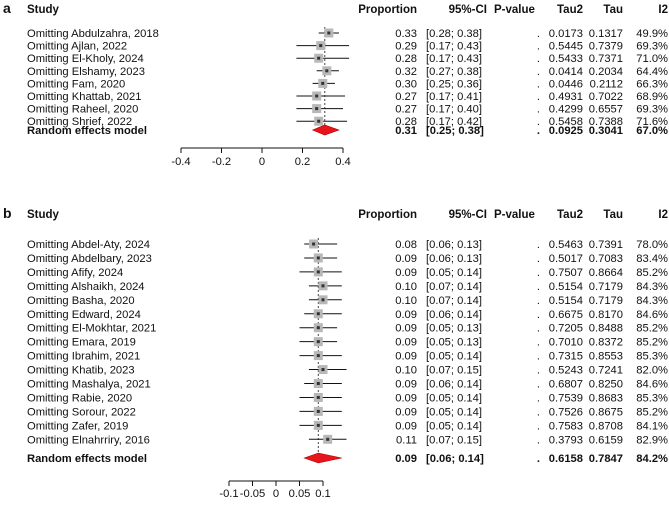 This screenshot has height=513, width=669. I want to click on ci-value: [0.25; 0.36], so click(454, 84).